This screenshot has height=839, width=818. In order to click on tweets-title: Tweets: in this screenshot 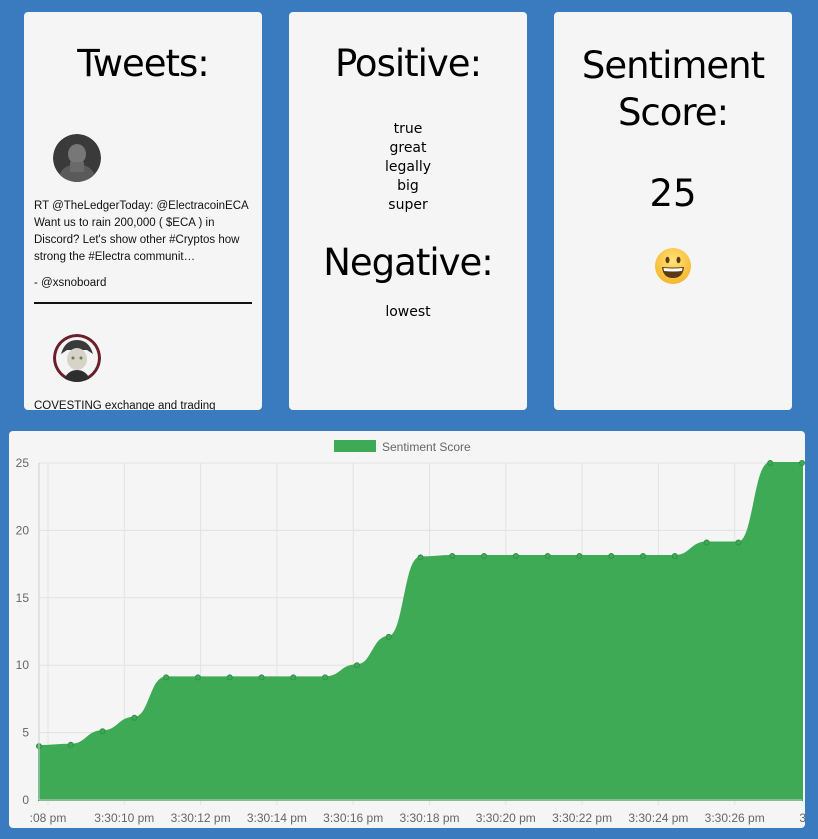, I will do `click(143, 63)`.